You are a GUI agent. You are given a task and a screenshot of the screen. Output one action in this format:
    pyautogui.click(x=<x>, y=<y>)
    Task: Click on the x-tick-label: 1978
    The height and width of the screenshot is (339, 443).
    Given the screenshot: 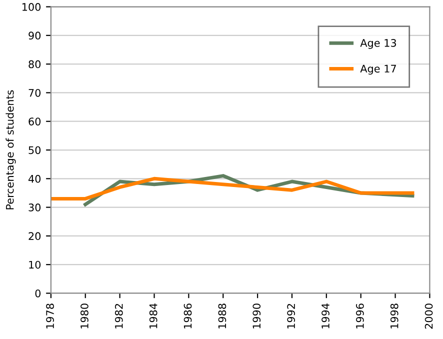 What is the action you would take?
    pyautogui.click(x=50, y=316)
    